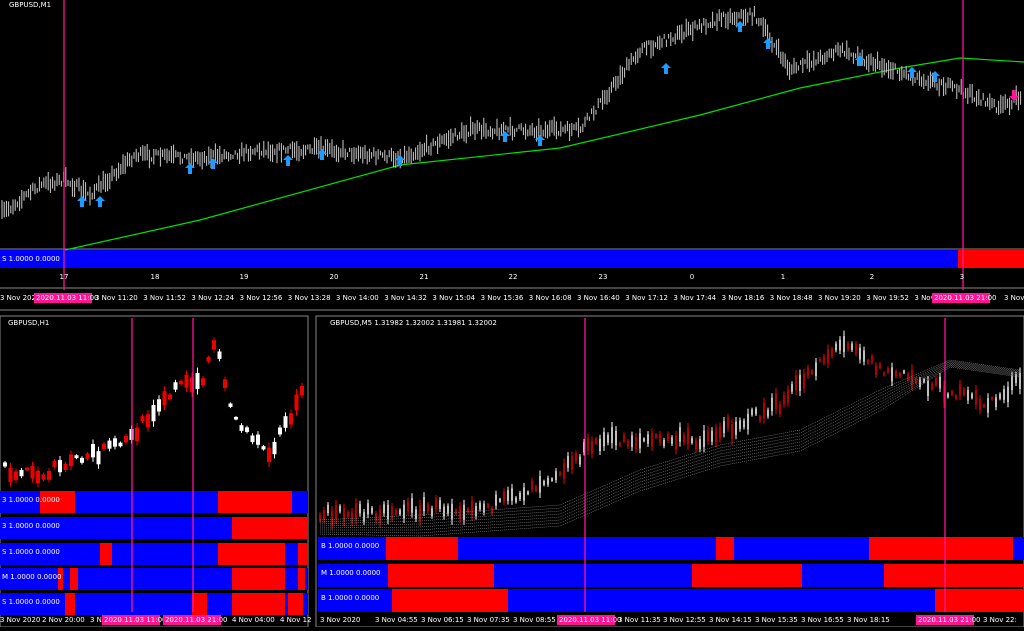  I want to click on time-label: 2 Nov 20:00, so click(63, 620).